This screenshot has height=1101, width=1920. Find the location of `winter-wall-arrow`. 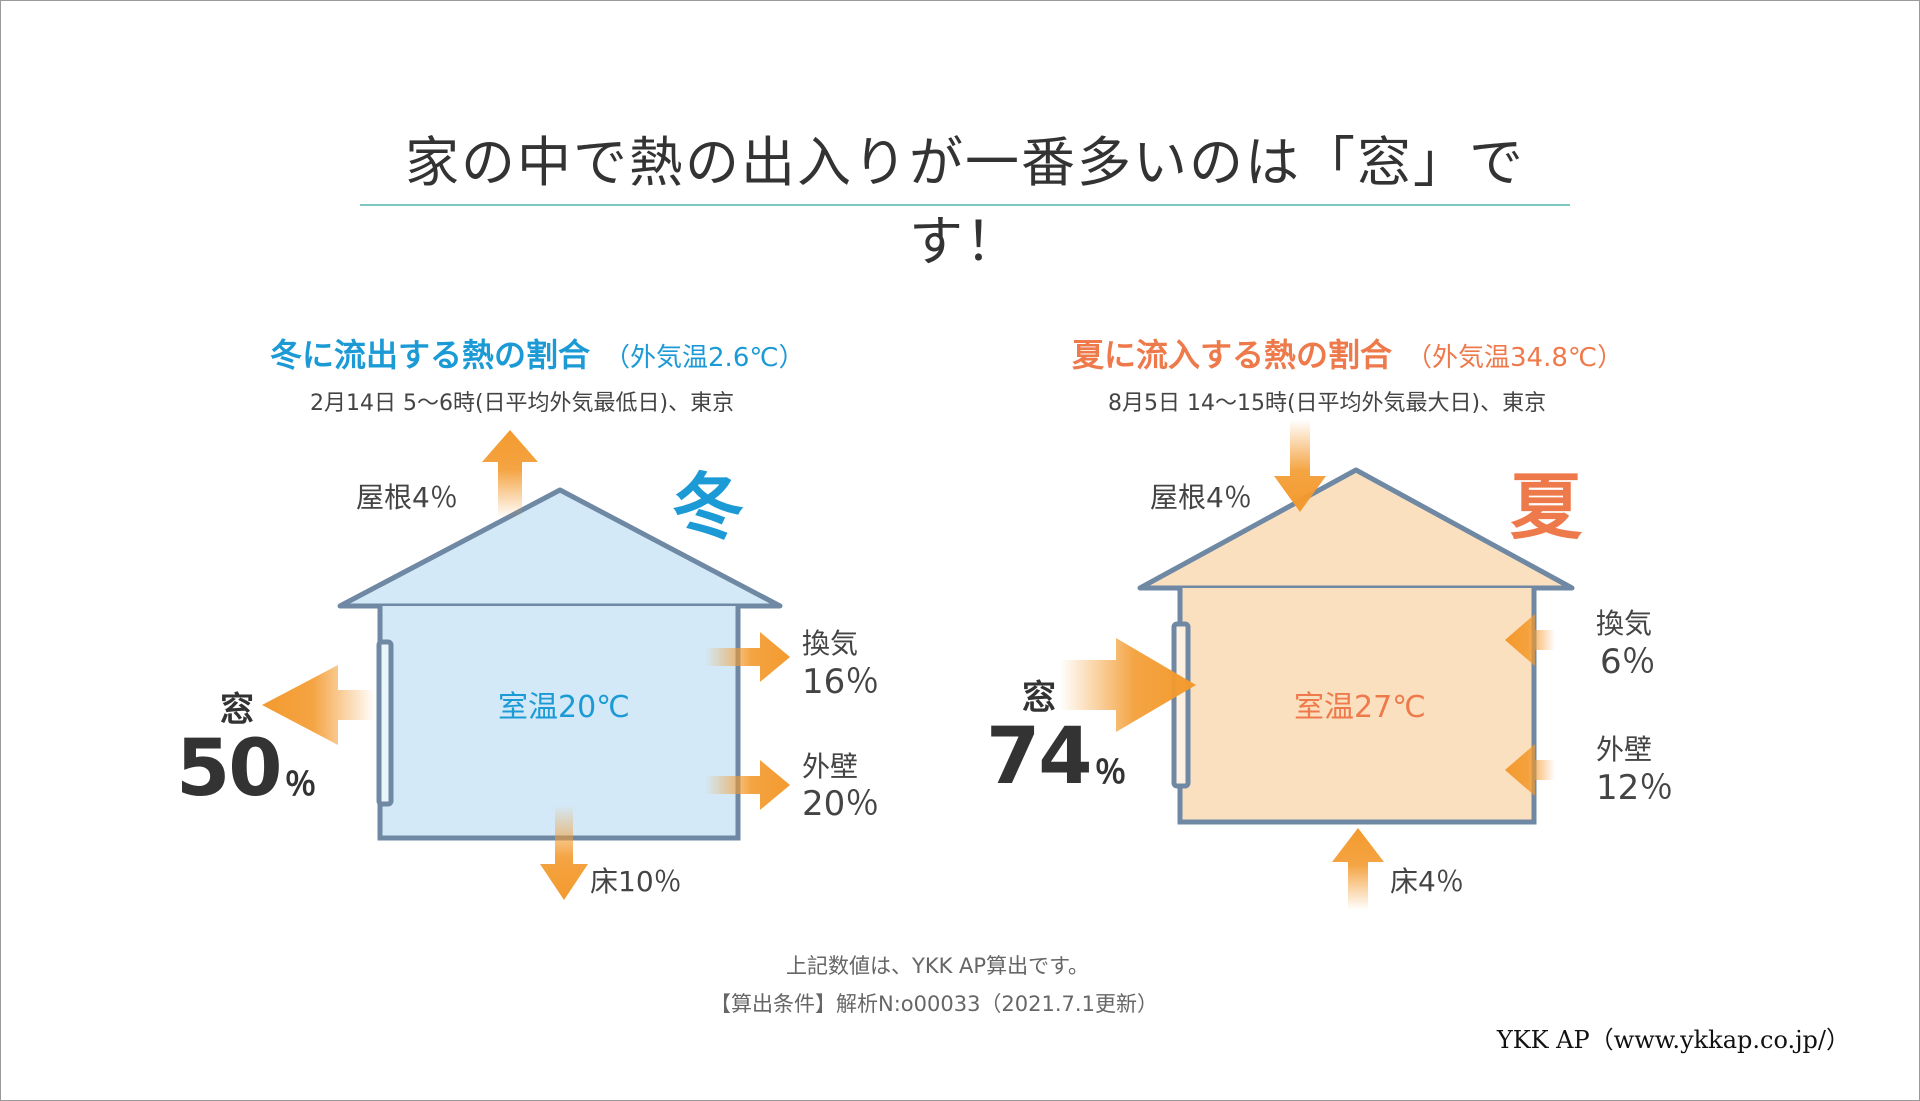

winter-wall-arrow is located at coordinates (747, 785).